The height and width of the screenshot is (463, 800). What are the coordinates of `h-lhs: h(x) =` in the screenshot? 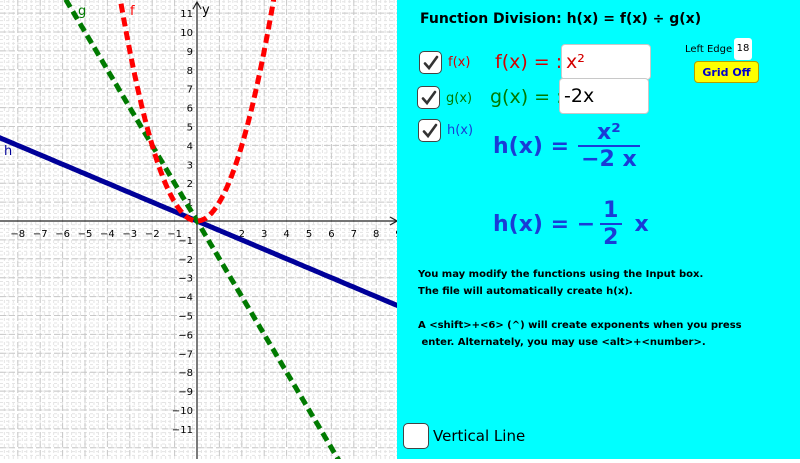 It's located at (531, 146).